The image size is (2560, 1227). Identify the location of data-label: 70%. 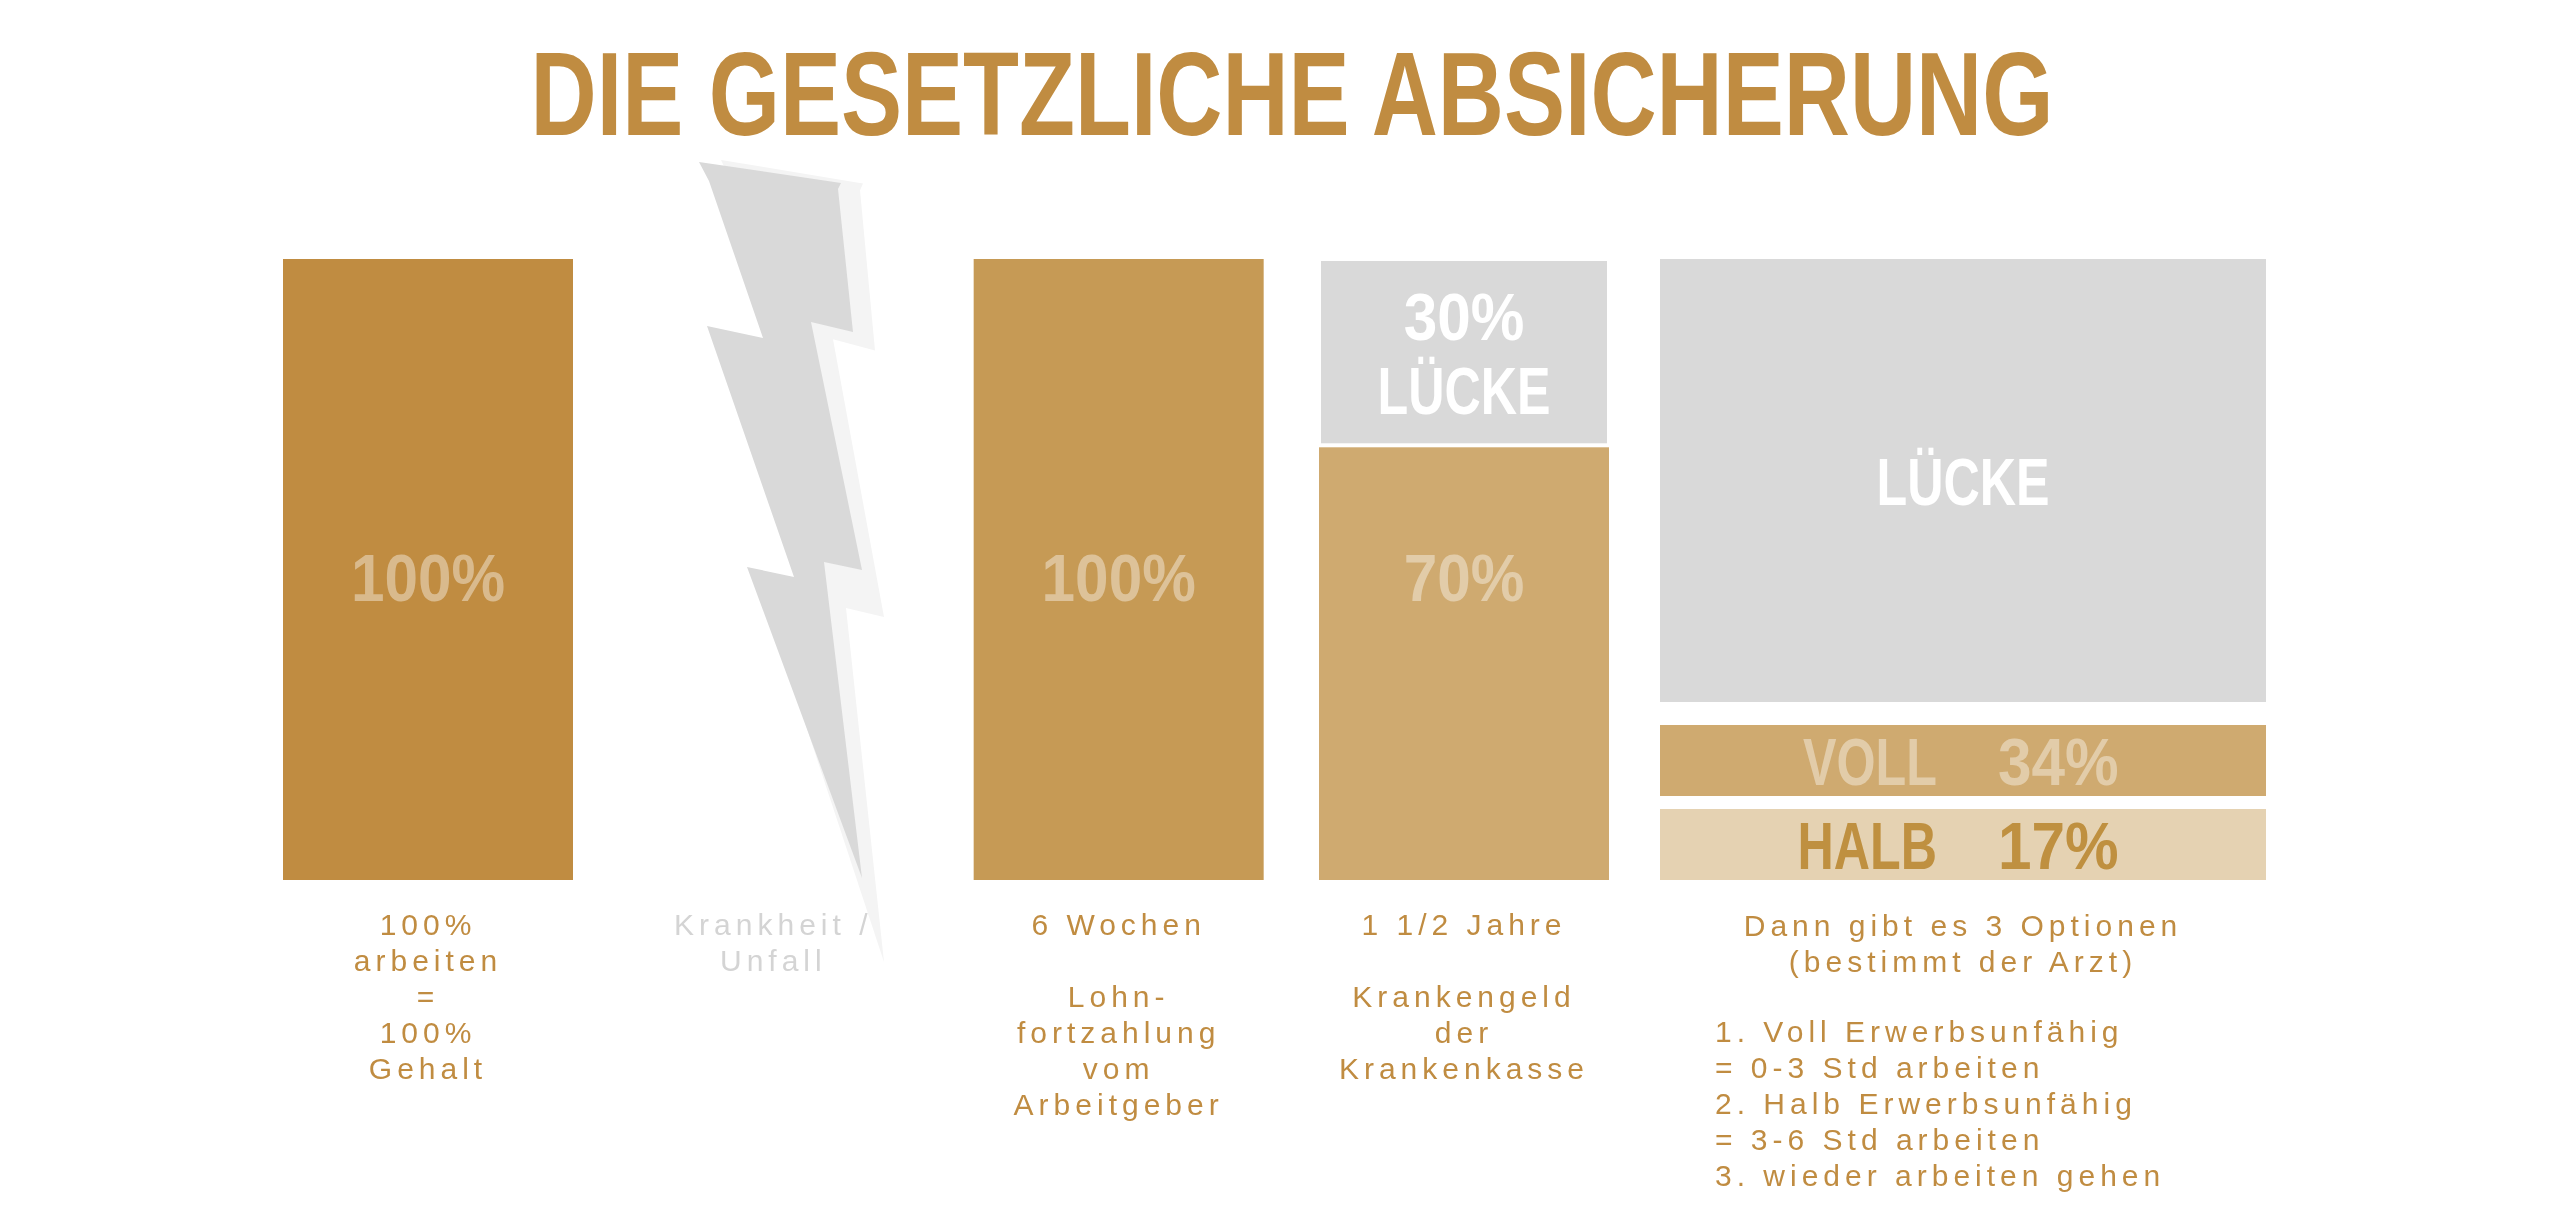
(1464, 577).